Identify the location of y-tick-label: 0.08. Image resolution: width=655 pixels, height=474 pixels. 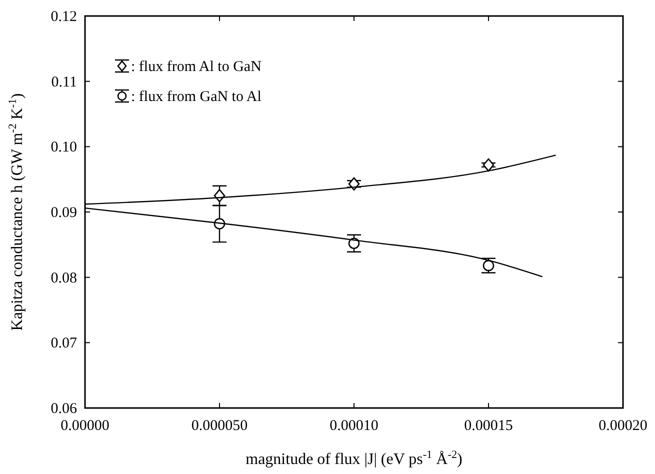
(63, 278).